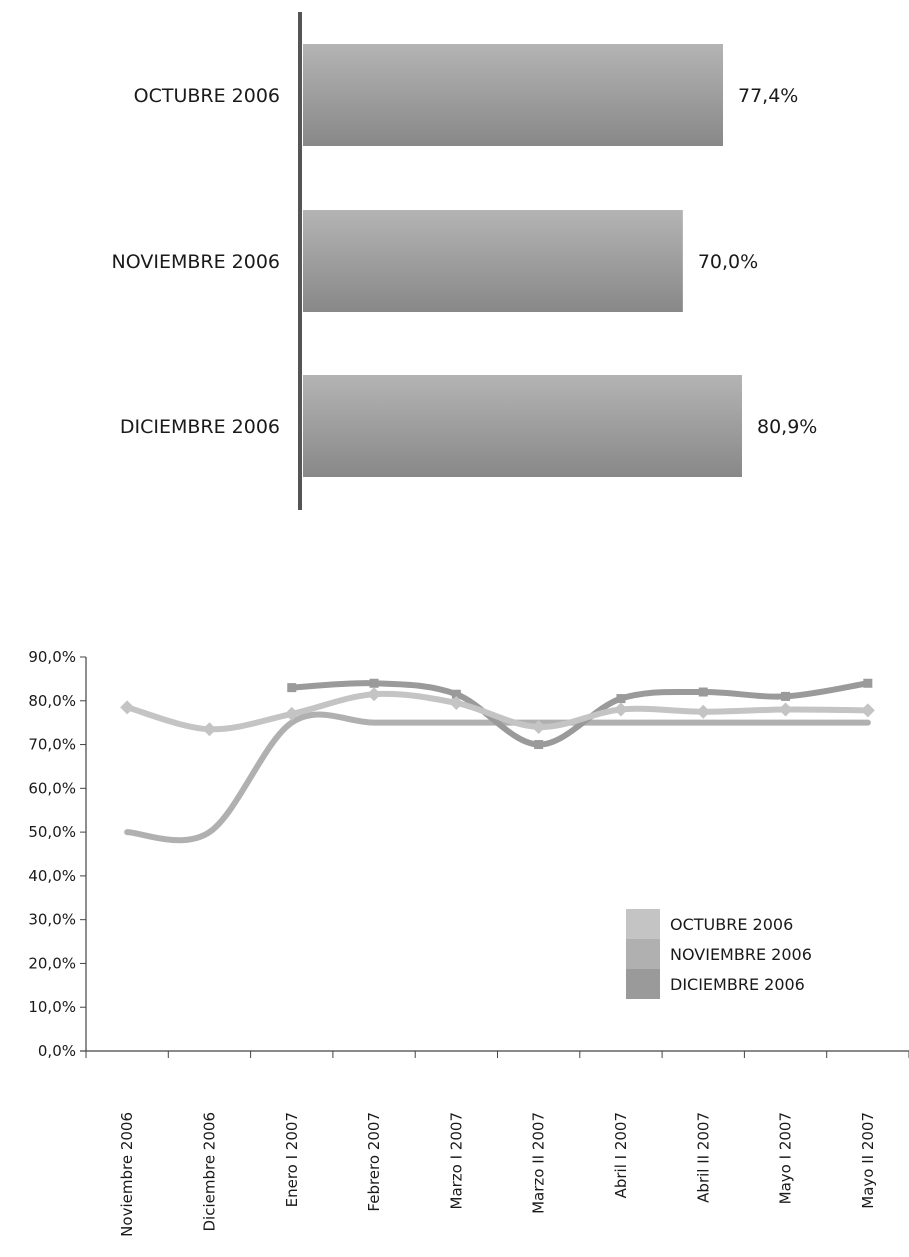 This screenshot has width=909, height=1257. Describe the element at coordinates (52, 832) in the screenshot. I see `y-tick-label: 50,0%` at that location.